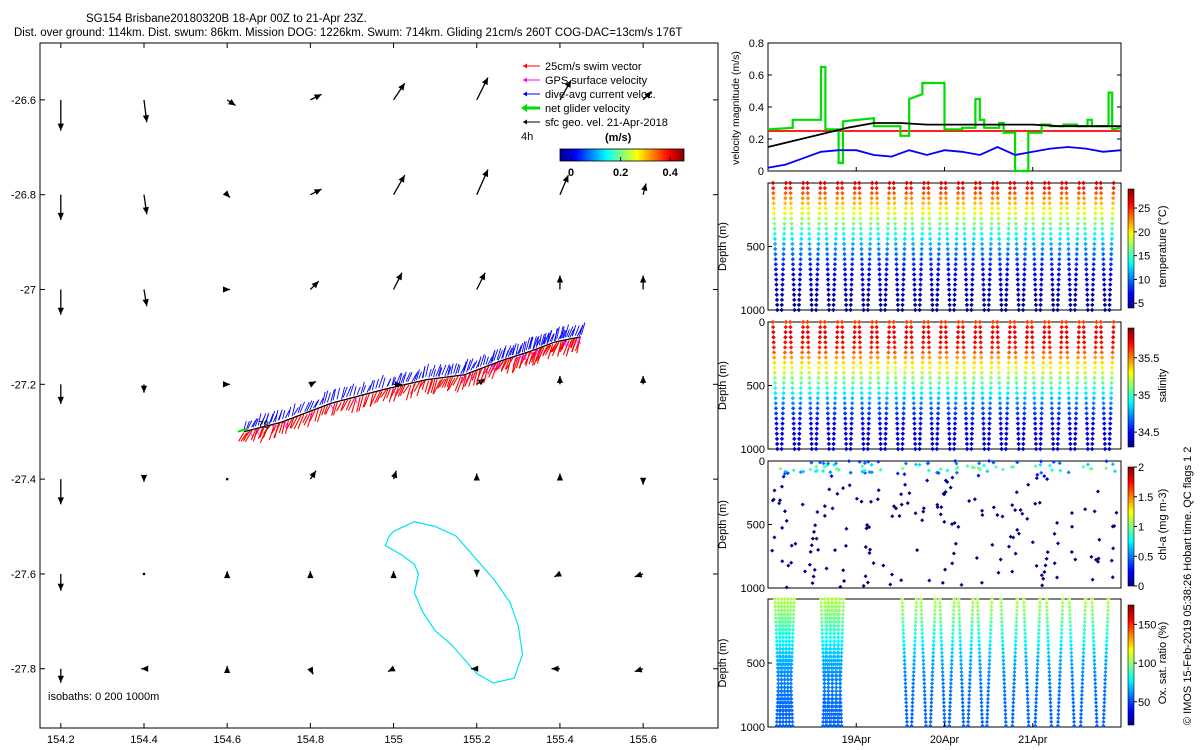 The image size is (1200, 750). Describe the element at coordinates (596, 81) in the screenshot. I see `legend-gps-label: GPS surface velocity` at that location.